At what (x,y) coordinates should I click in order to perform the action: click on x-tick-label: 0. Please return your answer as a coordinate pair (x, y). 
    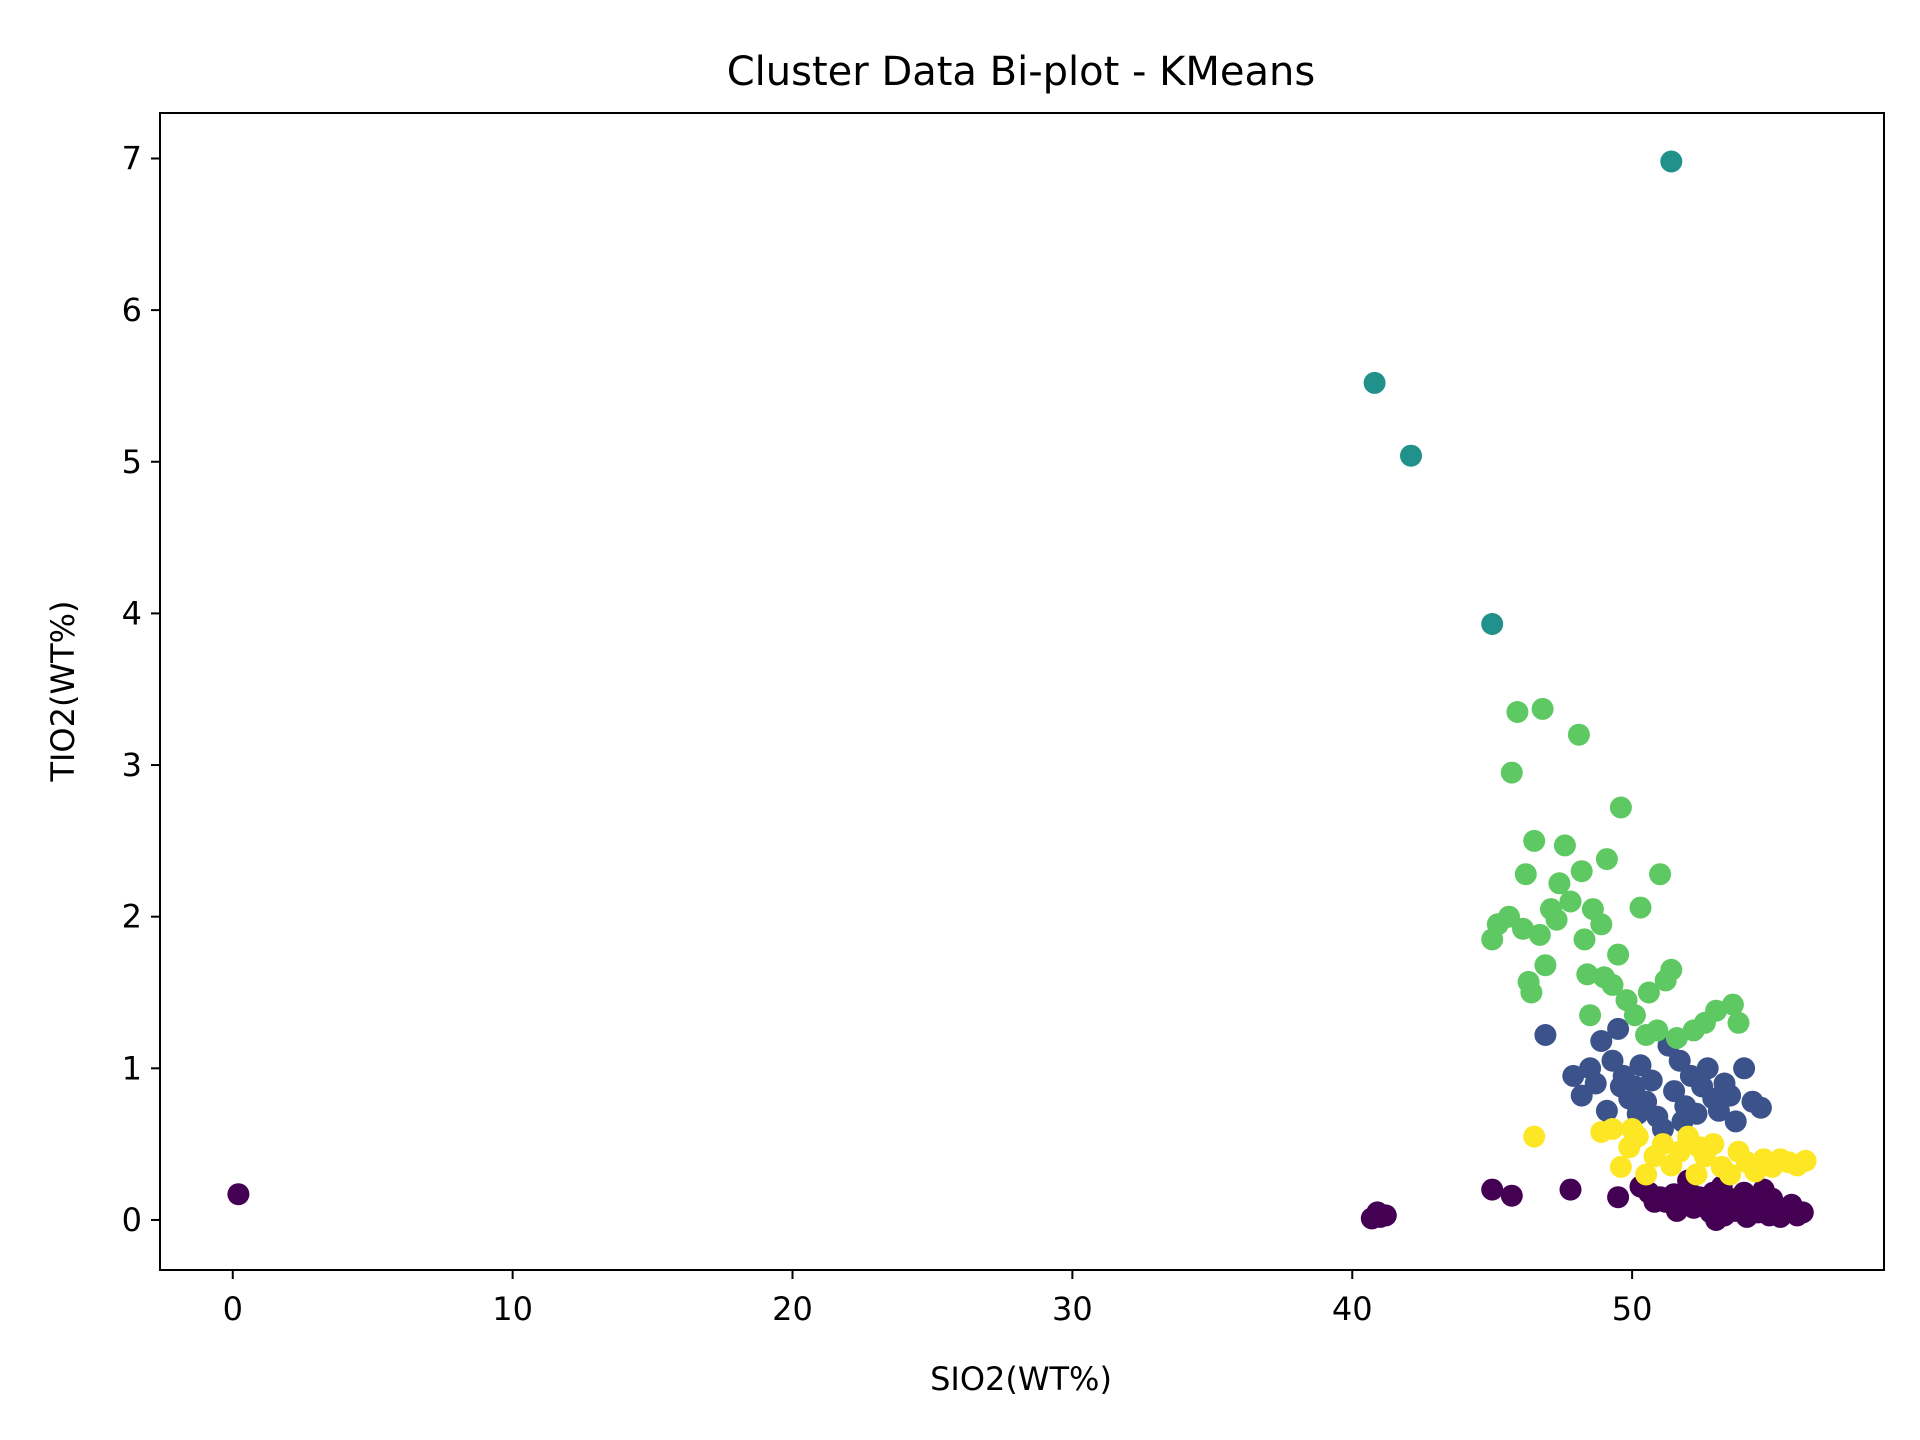
    Looking at the image, I should click on (233, 1309).